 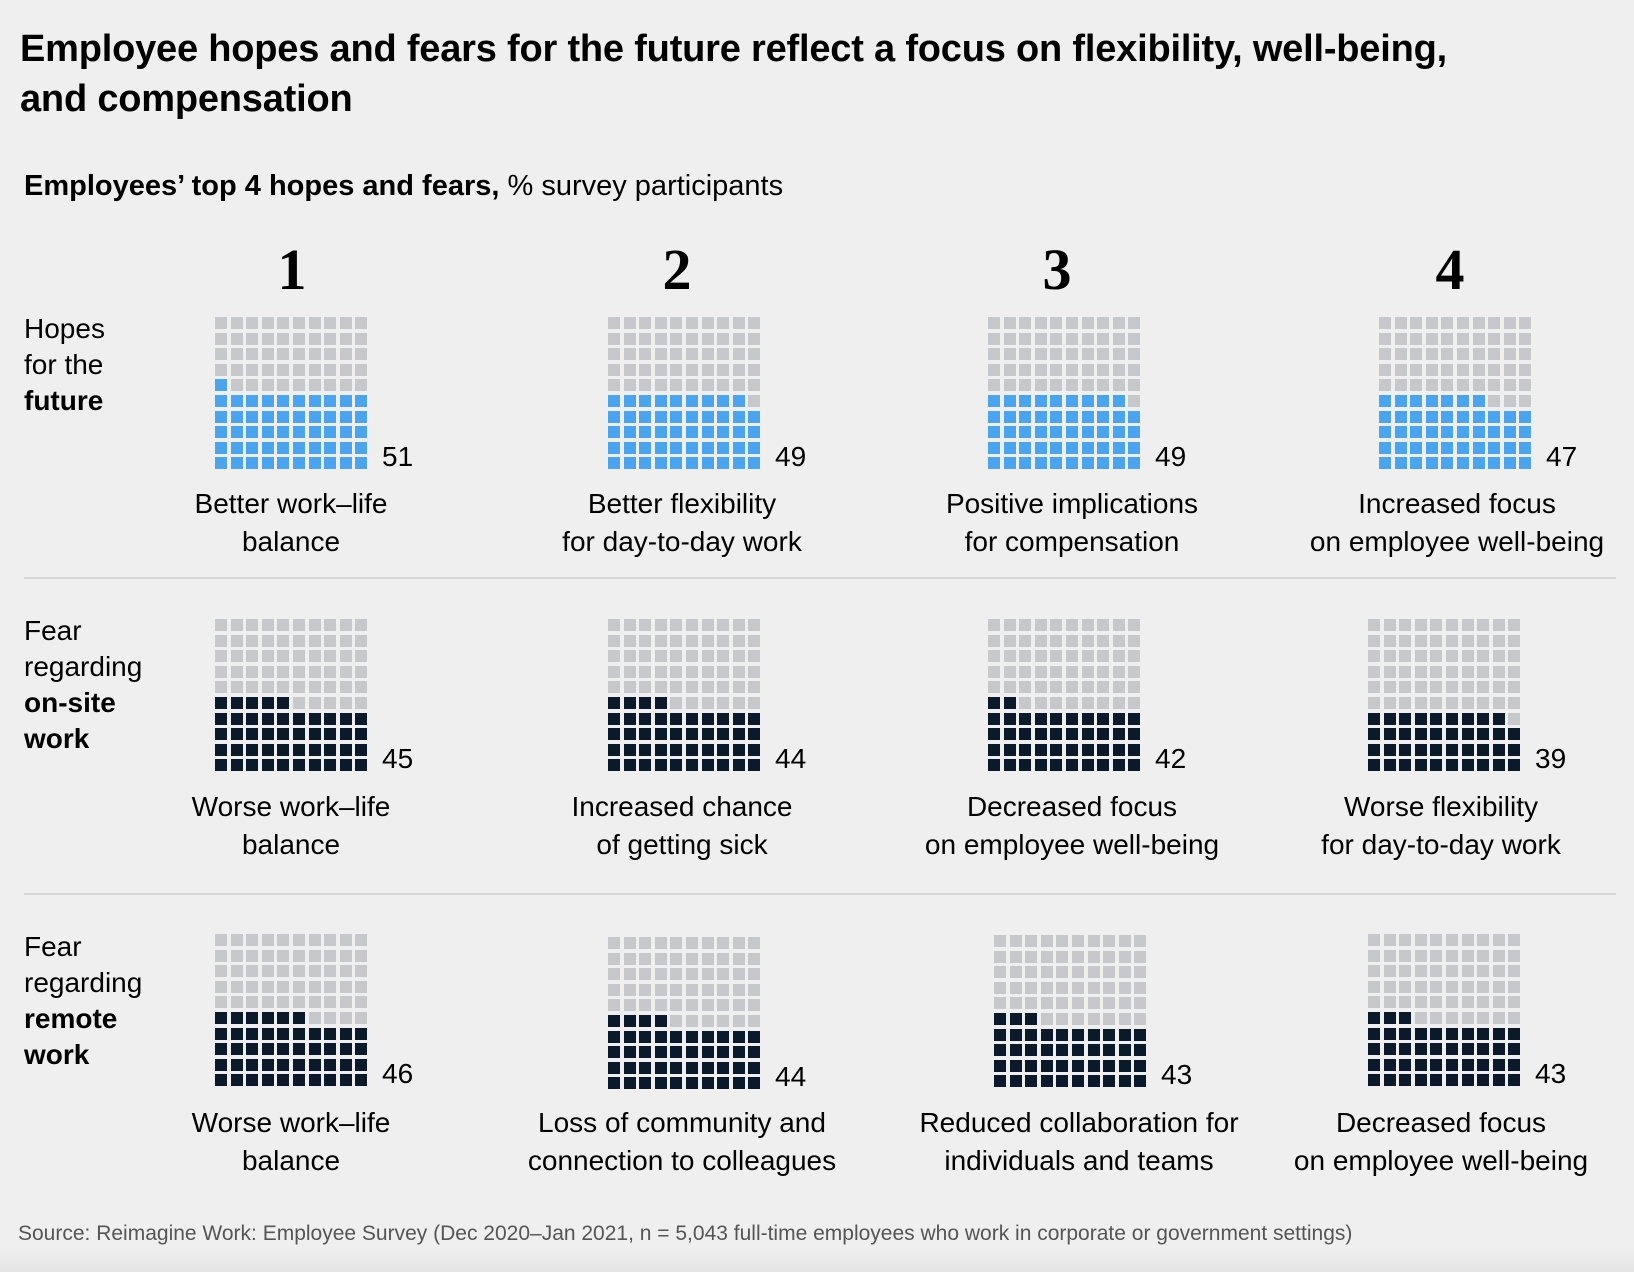 I want to click on data-value-label: 44, so click(x=791, y=758).